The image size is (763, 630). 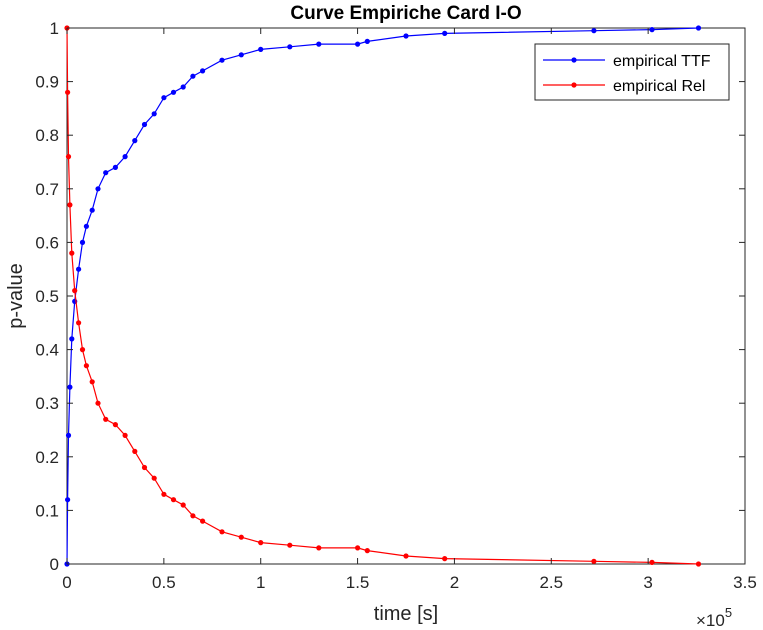 What do you see at coordinates (47, 350) in the screenshot?
I see `y-tick-label: 0.4` at bounding box center [47, 350].